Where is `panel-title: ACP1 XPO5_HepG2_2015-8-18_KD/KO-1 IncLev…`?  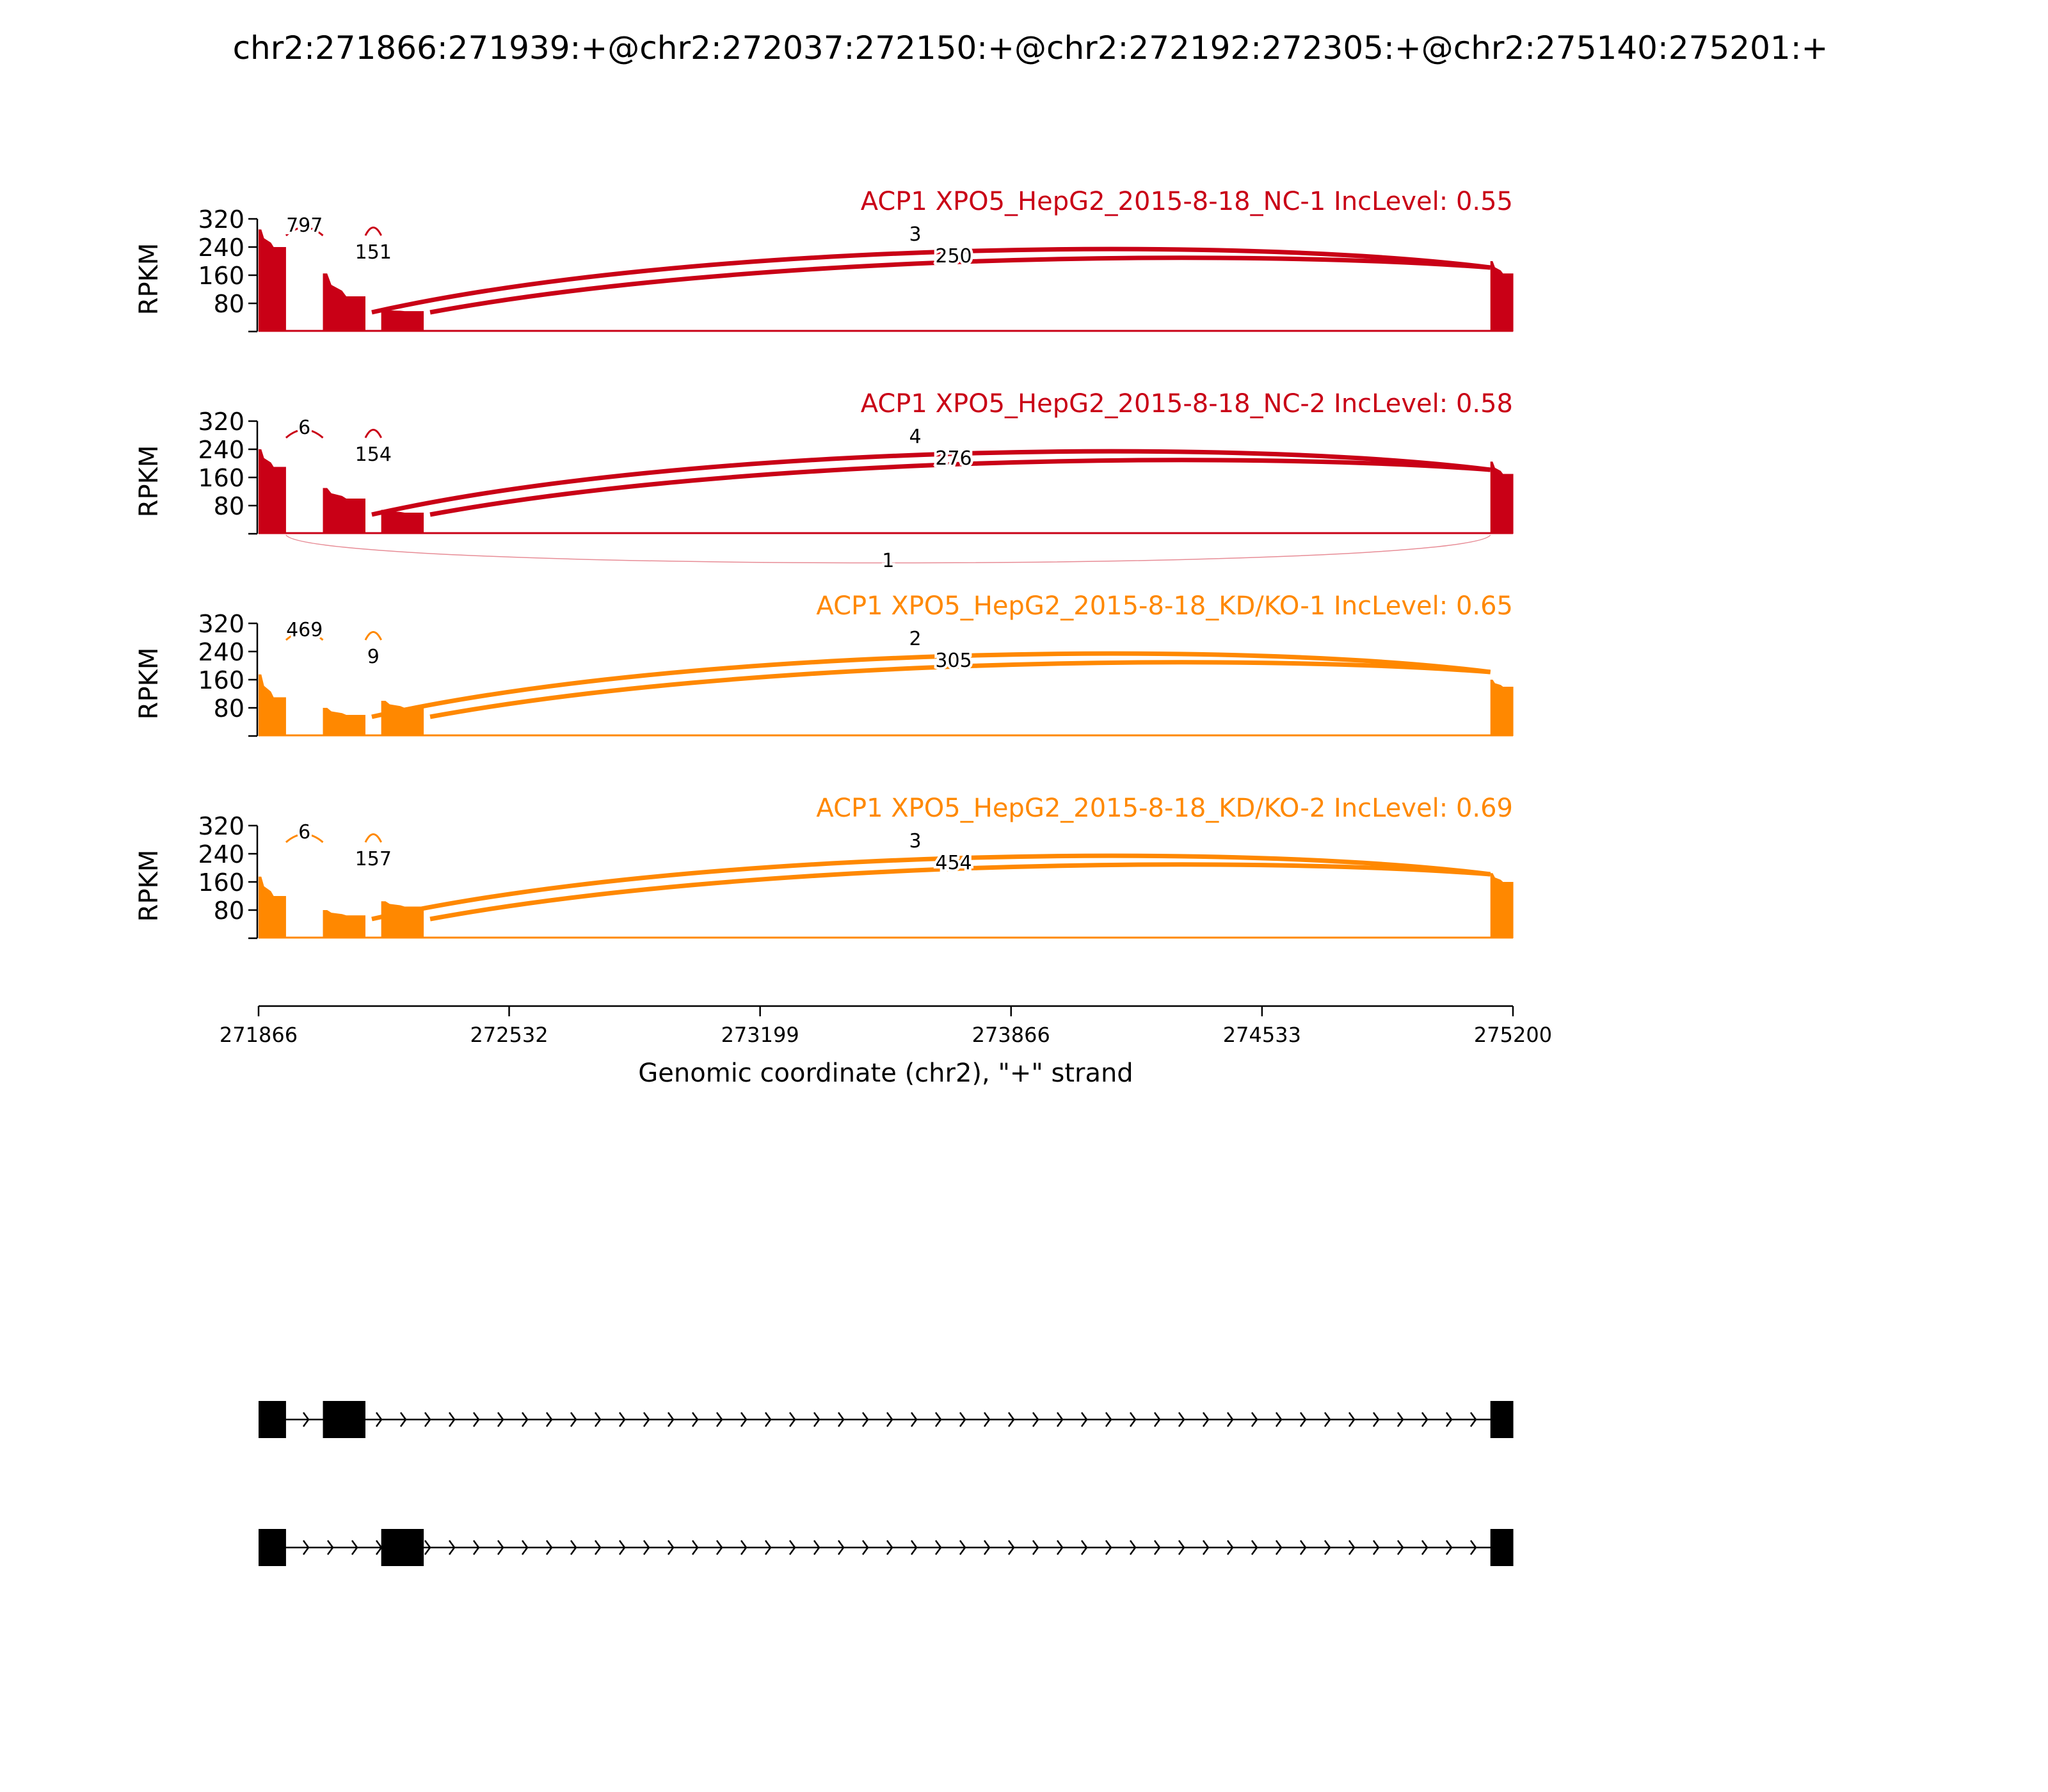 panel-title: ACP1 XPO5_HepG2_2015-8-18_KD/KO-1 IncLev… is located at coordinates (1164, 606).